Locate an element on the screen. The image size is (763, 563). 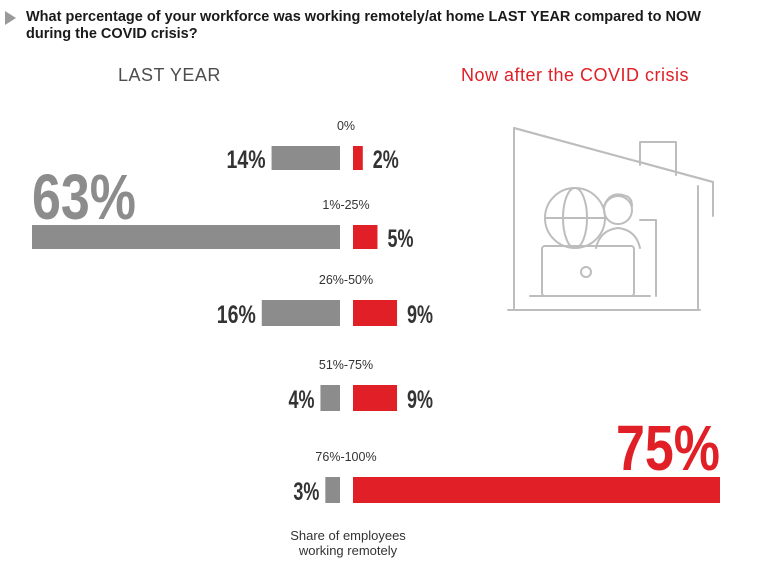
category-label: 76%-100% is located at coordinates (345, 457).